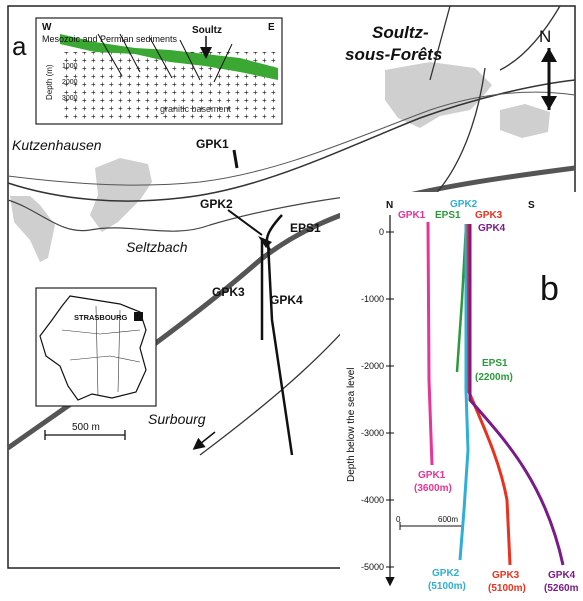 This screenshot has height=601, width=583. I want to click on map-scale-bar: 500 m, so click(85, 431).